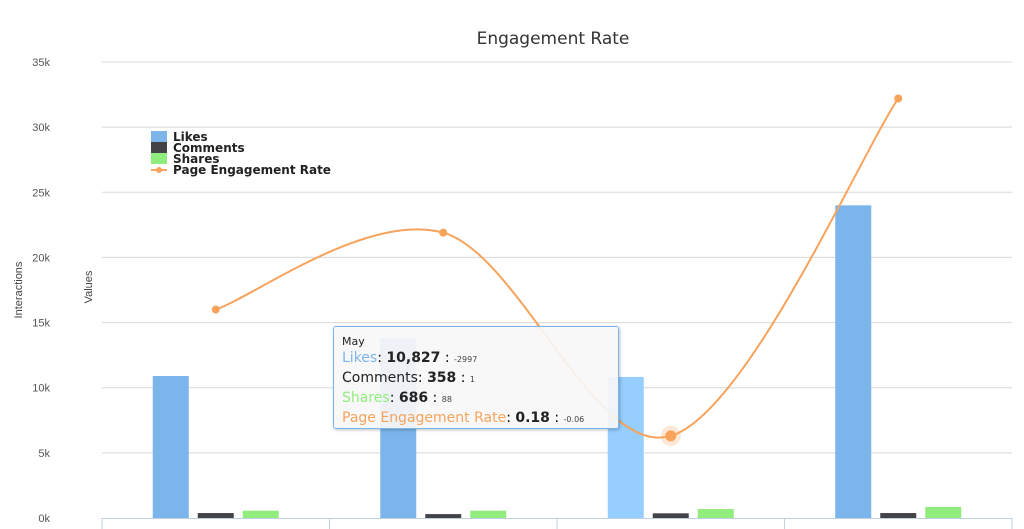 This screenshot has width=1024, height=529. Describe the element at coordinates (41, 193) in the screenshot. I see `y-tick-label: 25k` at that location.